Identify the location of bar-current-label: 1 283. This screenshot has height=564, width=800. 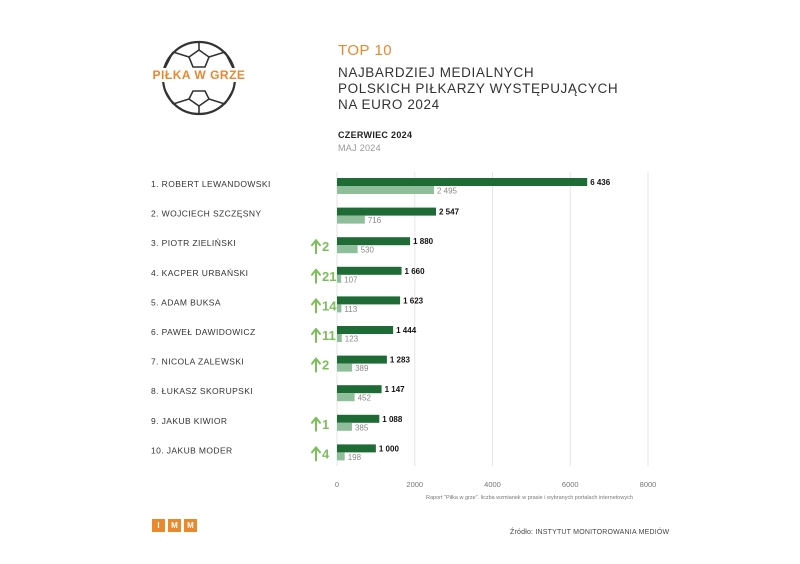
(400, 360).